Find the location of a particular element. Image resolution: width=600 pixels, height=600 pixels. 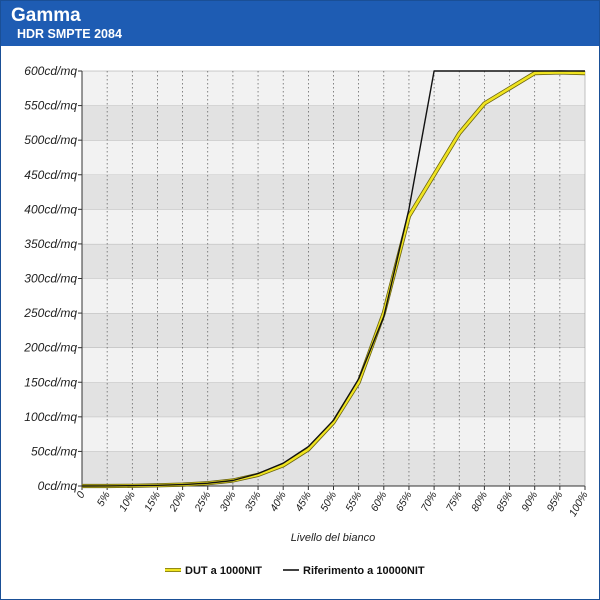

legend: DUT a 1000NIT Riferimento a 10000NIT is located at coordinates (295, 571).